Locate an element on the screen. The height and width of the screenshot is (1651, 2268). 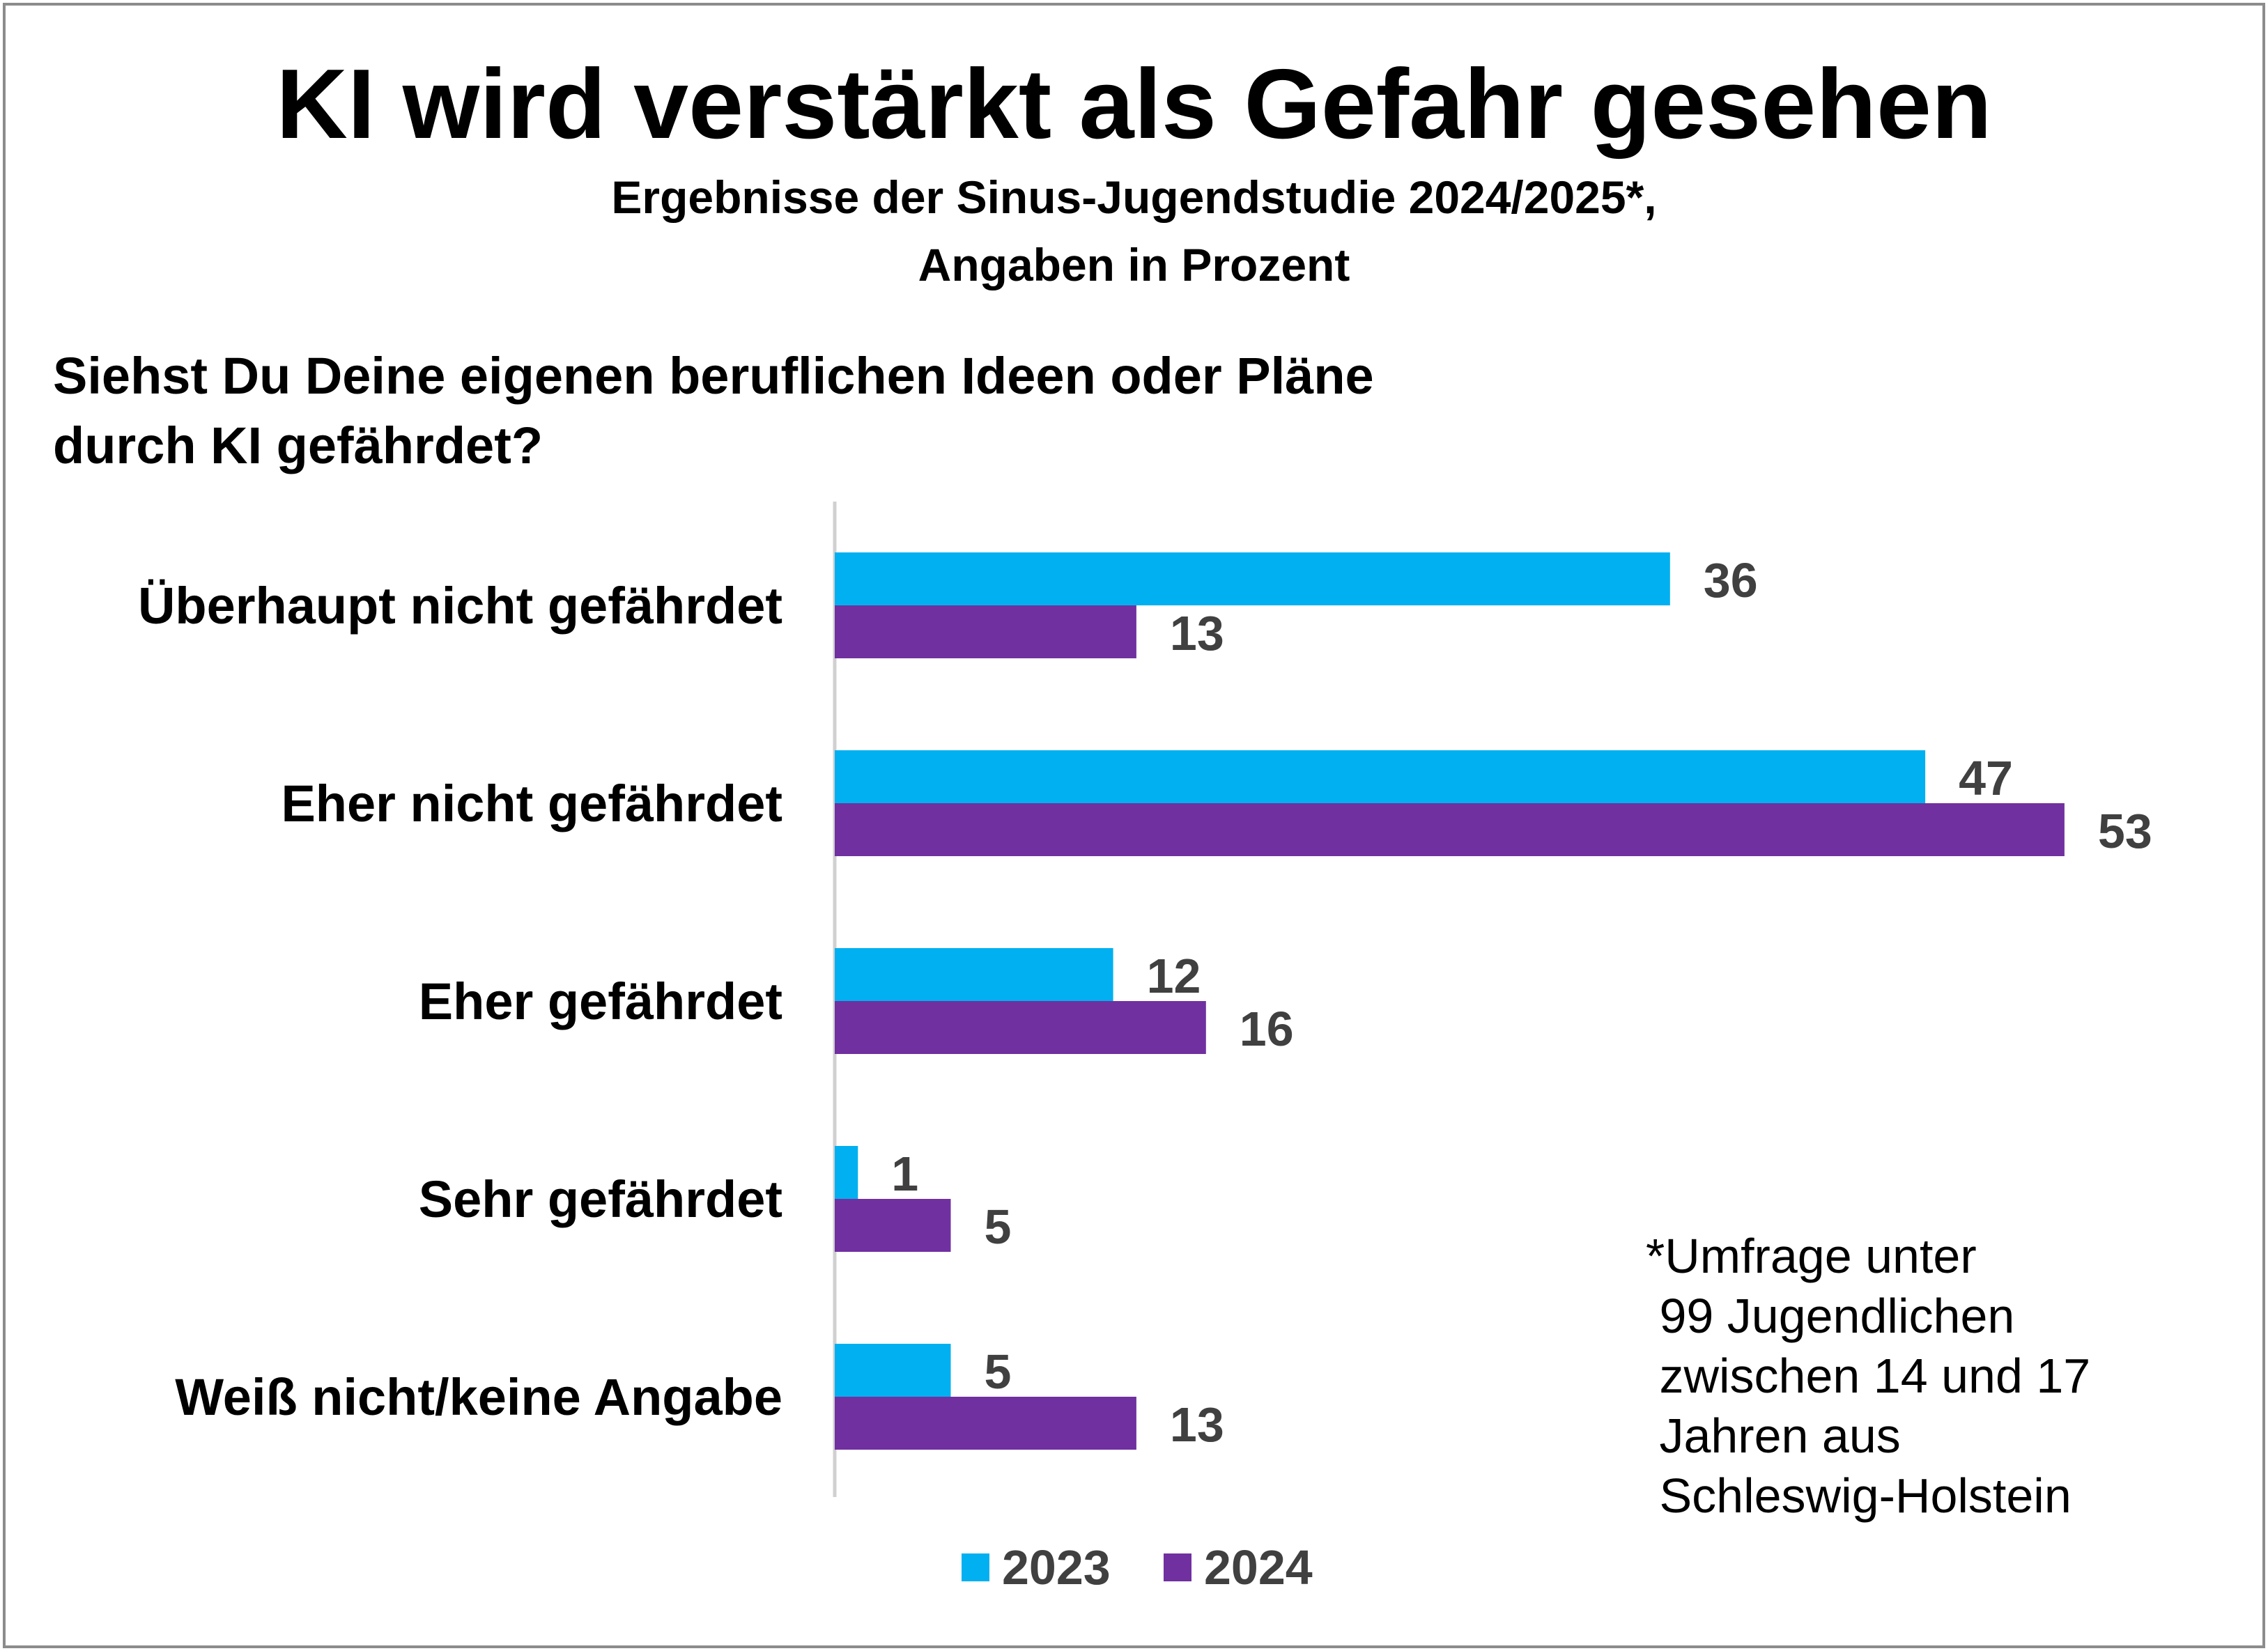
footnote-line: Schleswig-Holstein is located at coordinates (1859, 1495).